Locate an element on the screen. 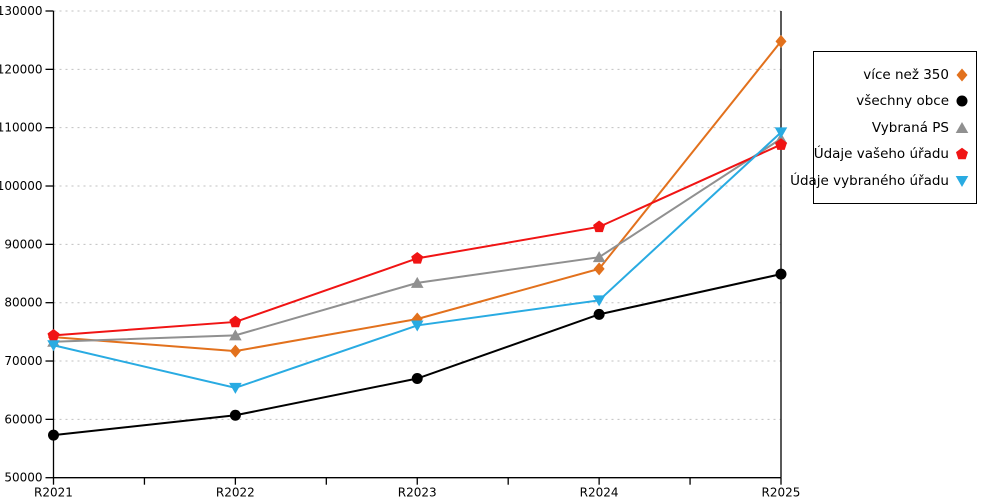  x-tick-label: R2021 is located at coordinates (53, 493).